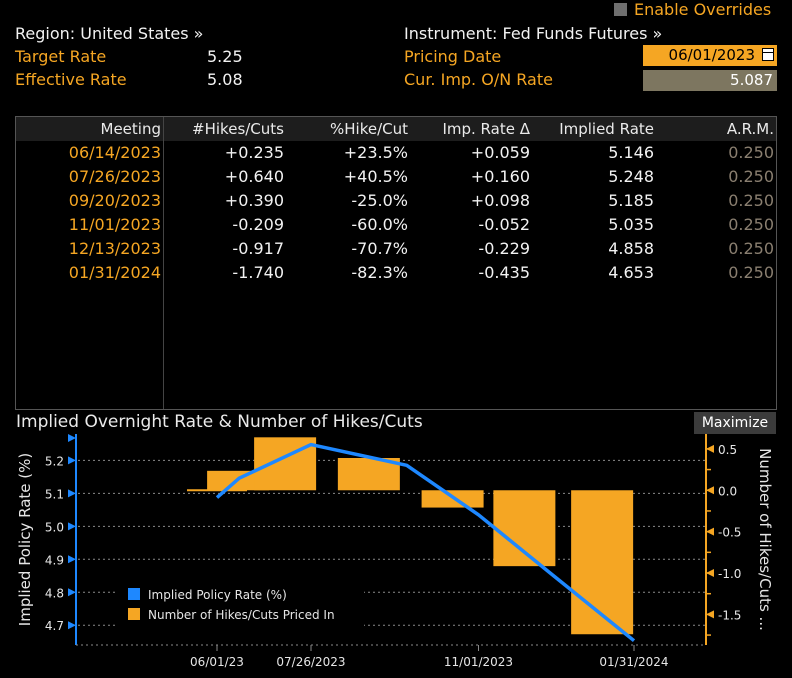 This screenshot has height=678, width=792. I want to click on cell-hikes-cuts: +0.390, so click(254, 200).